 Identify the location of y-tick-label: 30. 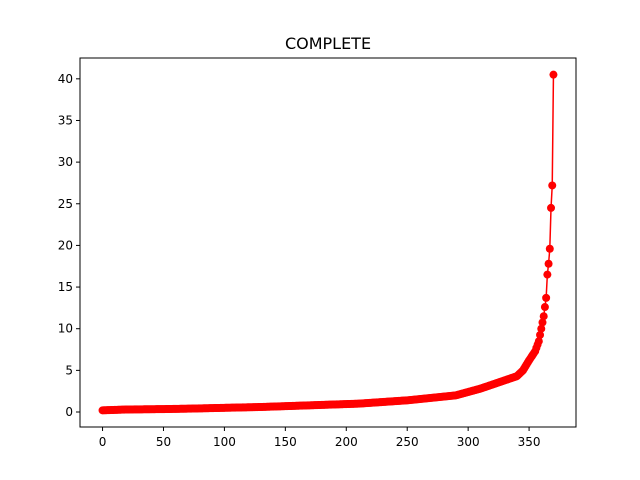
(65, 162).